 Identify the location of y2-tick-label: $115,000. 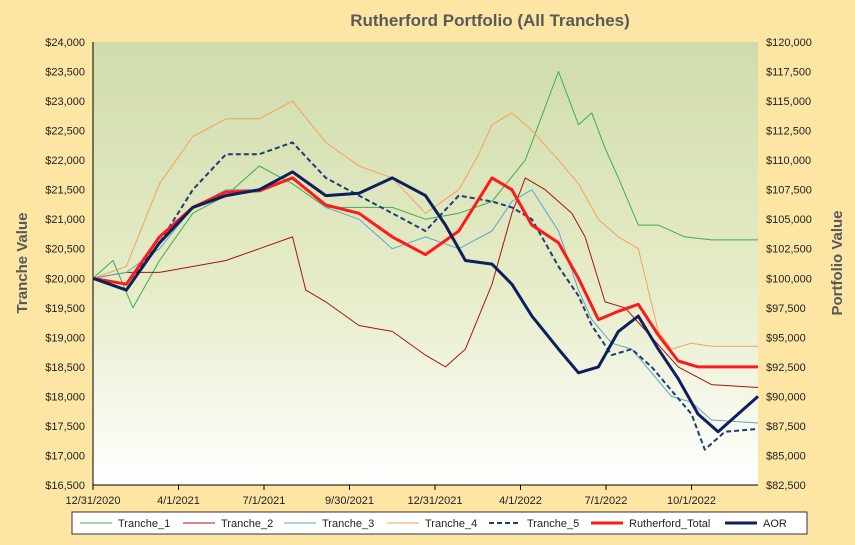
(788, 102).